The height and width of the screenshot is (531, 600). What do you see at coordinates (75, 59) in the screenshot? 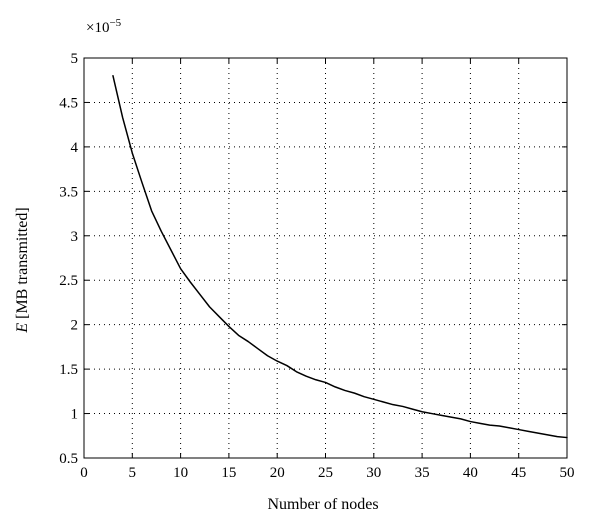
I see `y-tick-label: 5` at bounding box center [75, 59].